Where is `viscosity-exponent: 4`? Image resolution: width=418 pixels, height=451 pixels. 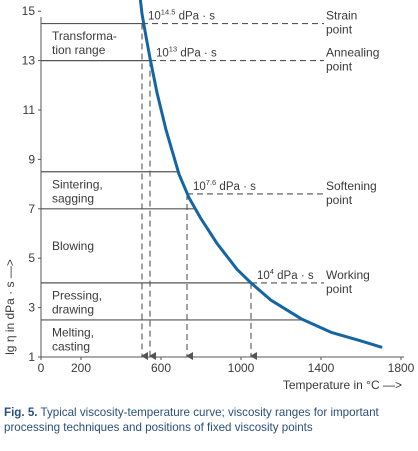 viscosity-exponent: 4 is located at coordinates (272, 271).